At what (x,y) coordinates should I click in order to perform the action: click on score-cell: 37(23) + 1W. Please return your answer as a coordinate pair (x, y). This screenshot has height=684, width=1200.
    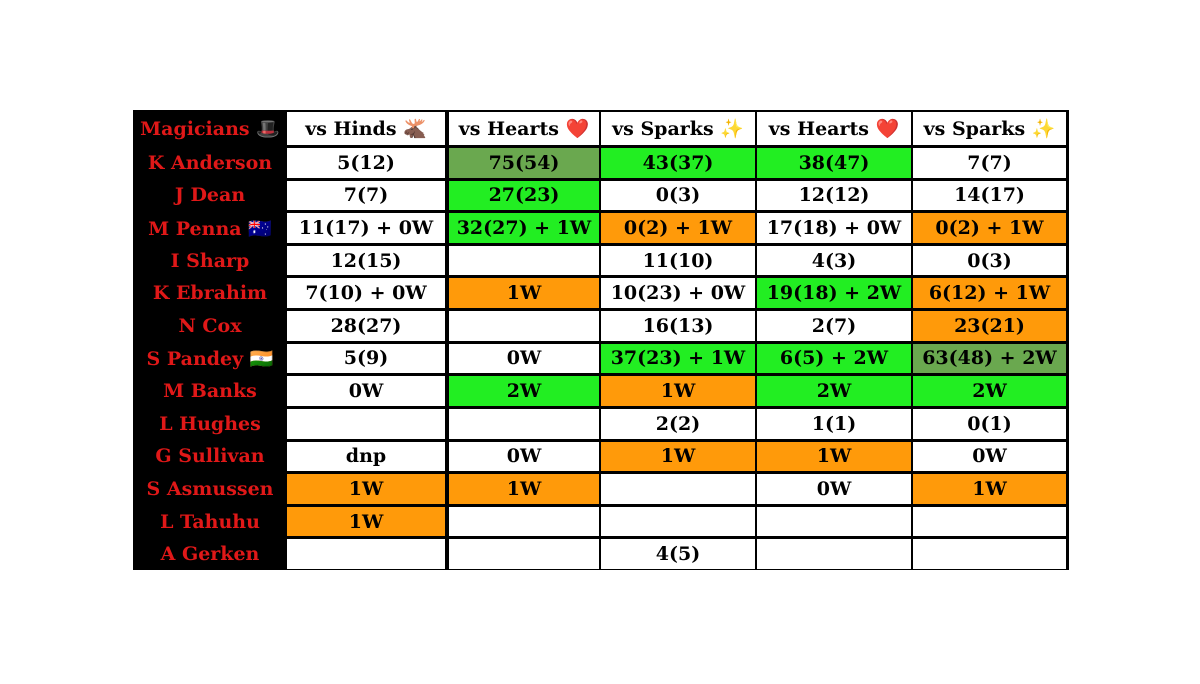
    Looking at the image, I should click on (678, 358).